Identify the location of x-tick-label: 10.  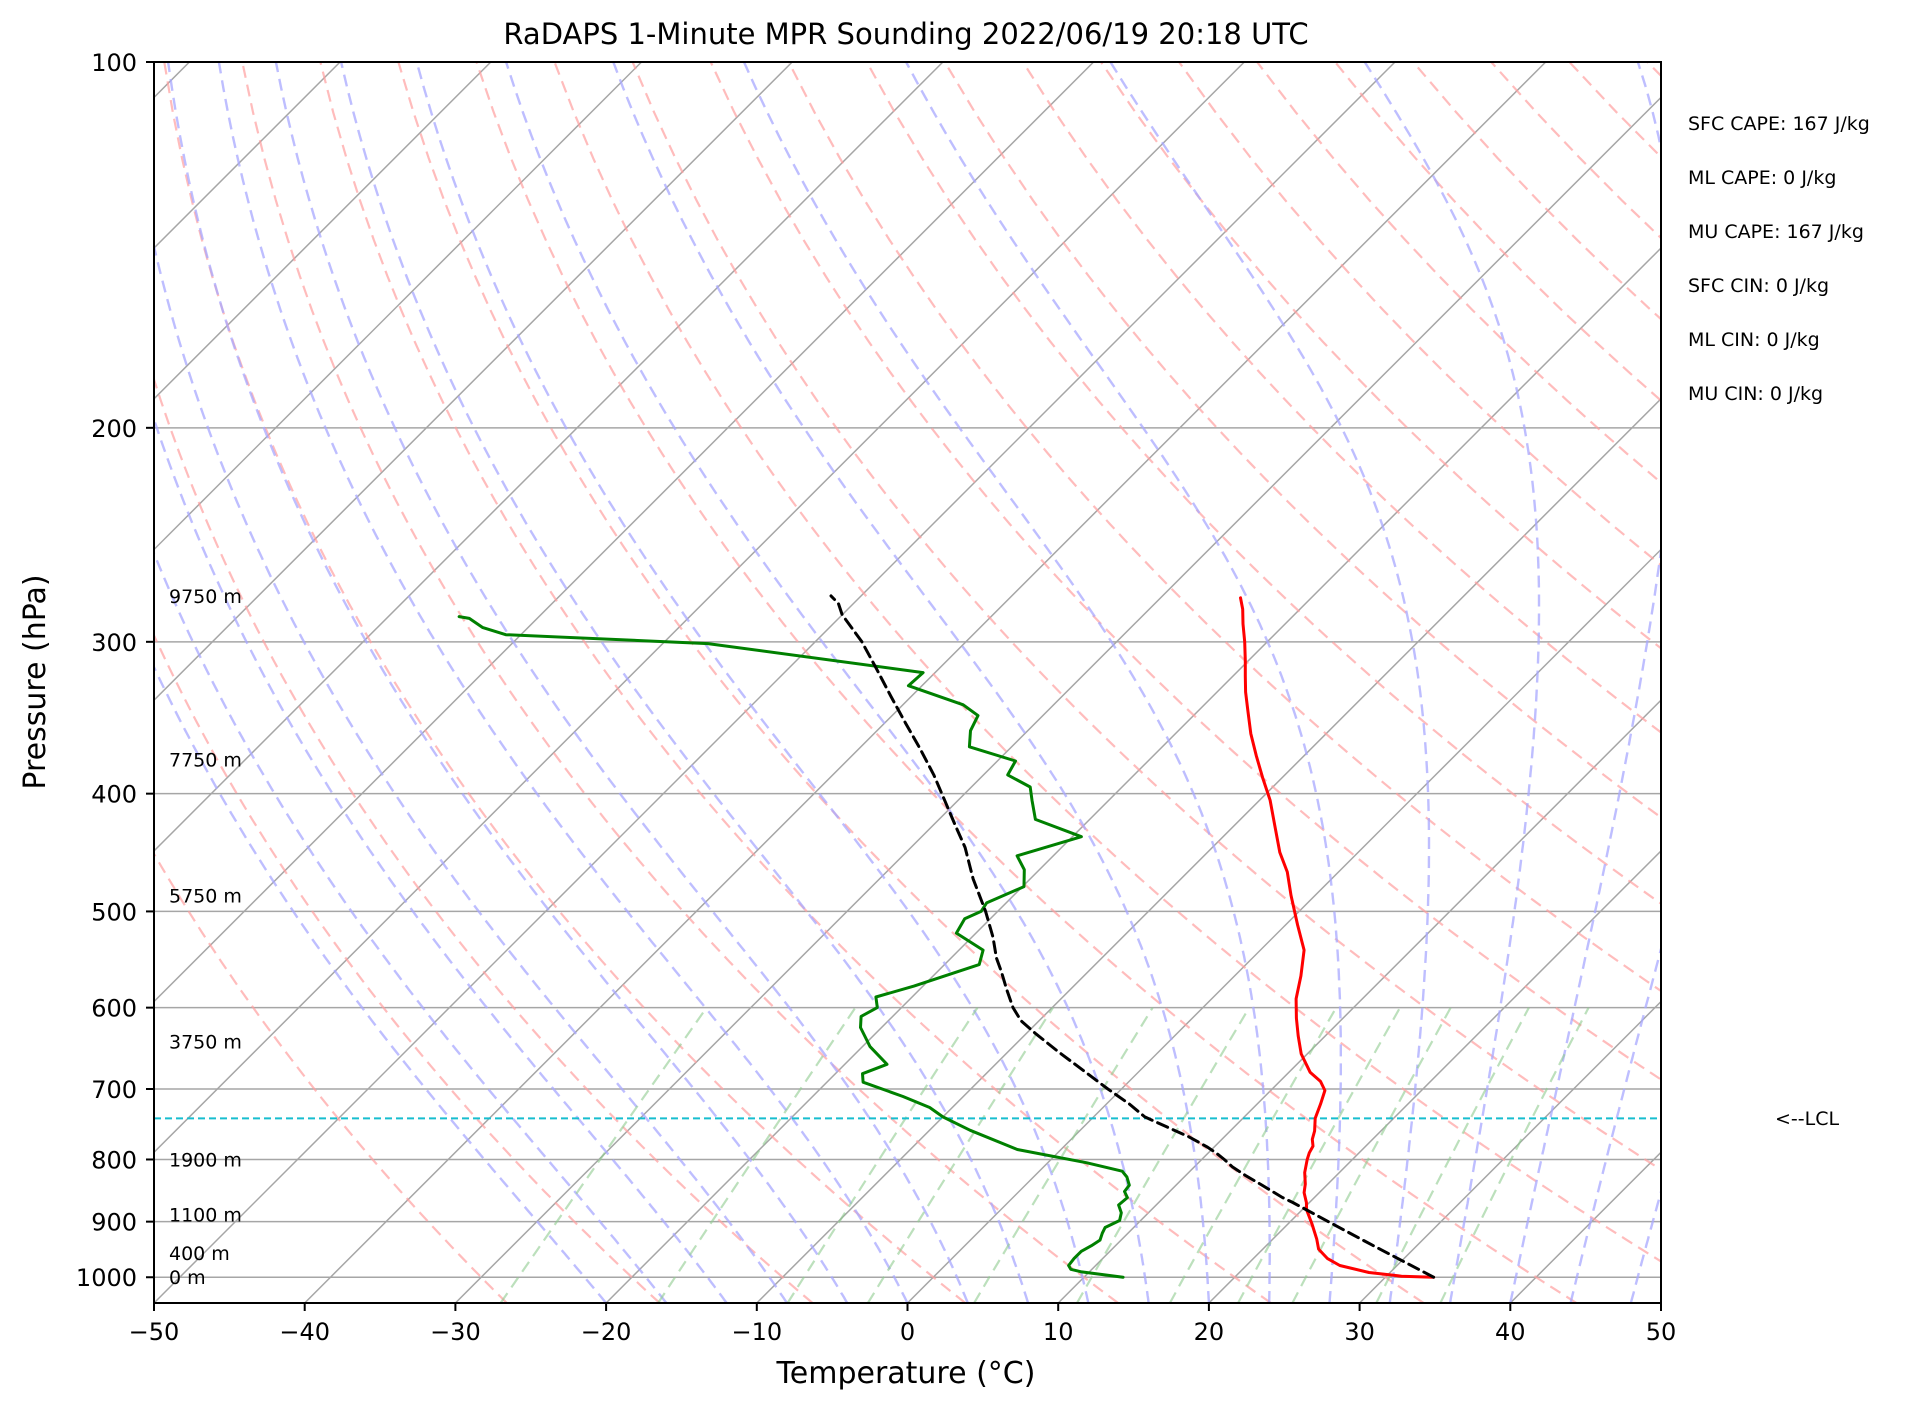
(1058, 1332).